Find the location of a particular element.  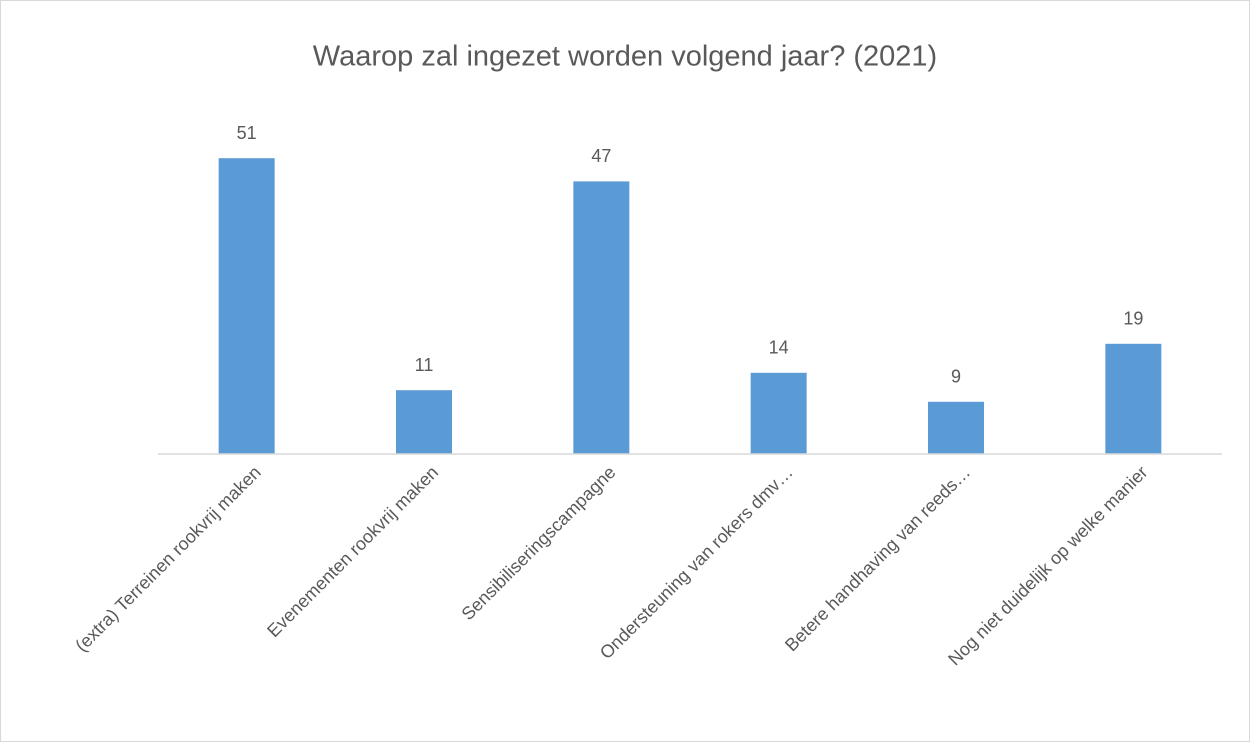

data-label: 19 is located at coordinates (1133, 319).